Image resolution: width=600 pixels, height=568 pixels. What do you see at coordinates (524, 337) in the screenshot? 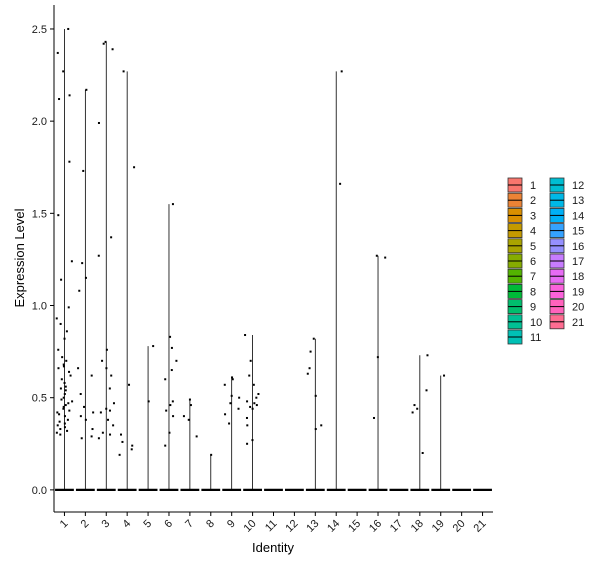
I see `legend-item-11: 11` at bounding box center [524, 337].